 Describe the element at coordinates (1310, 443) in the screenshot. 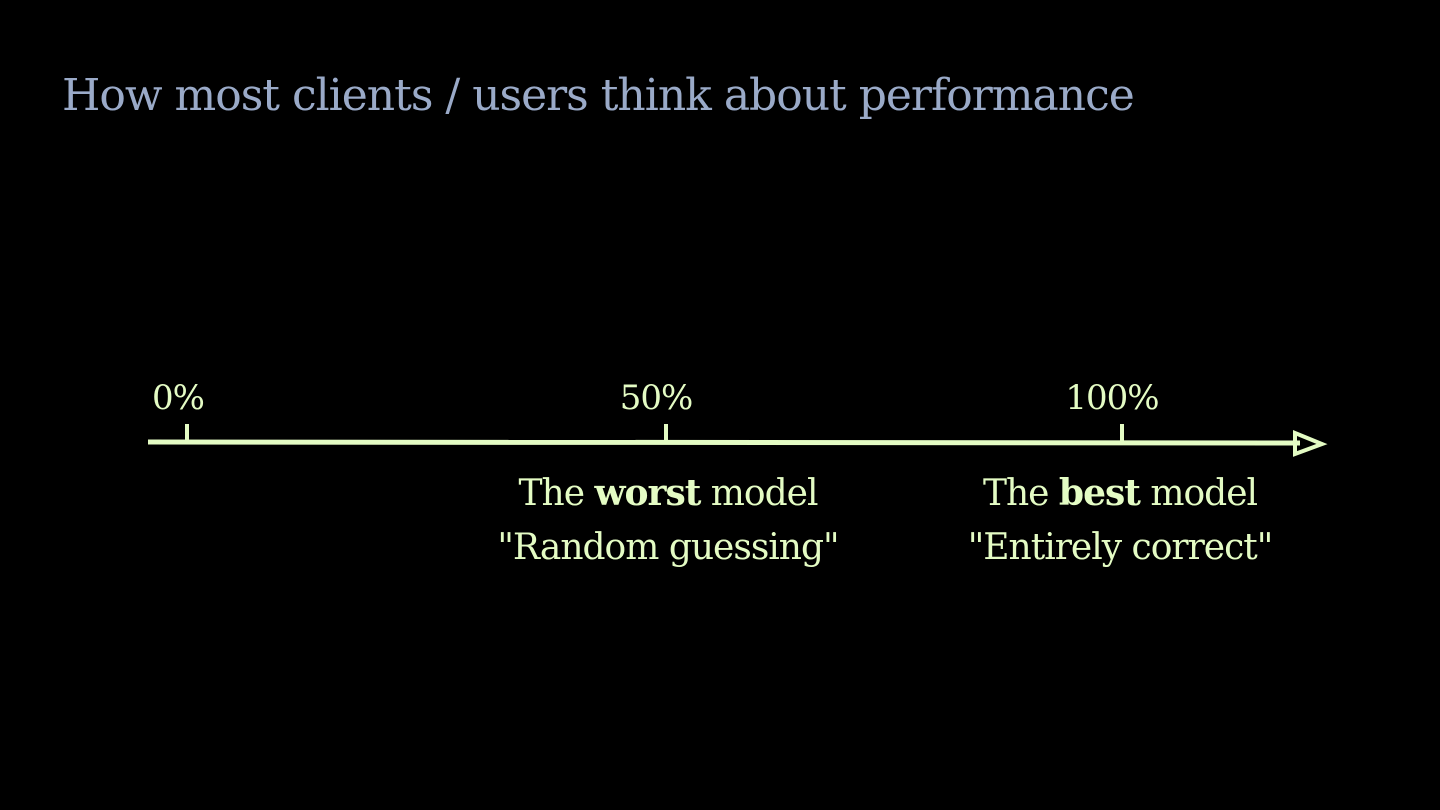

I see `axis-arrowhead` at that location.